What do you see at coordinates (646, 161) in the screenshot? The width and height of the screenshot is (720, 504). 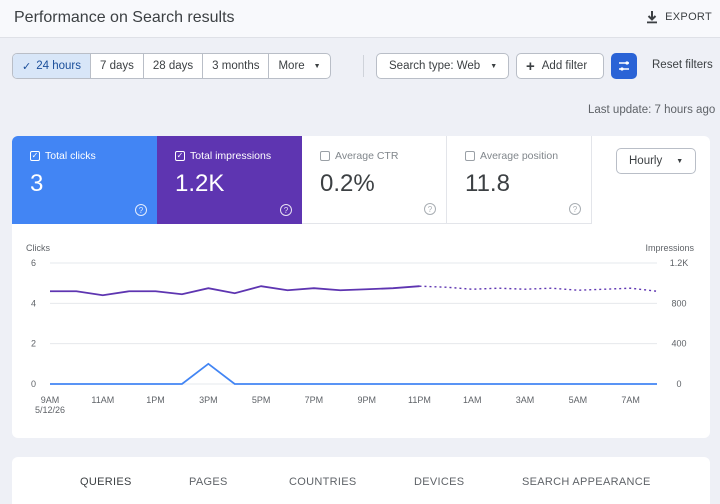 I see `granularity-label: Hourly` at bounding box center [646, 161].